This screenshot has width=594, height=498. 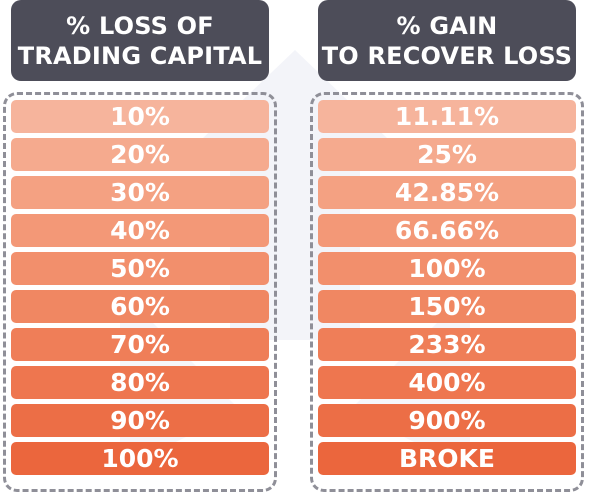 I want to click on loss-row: 20%, so click(x=140, y=154).